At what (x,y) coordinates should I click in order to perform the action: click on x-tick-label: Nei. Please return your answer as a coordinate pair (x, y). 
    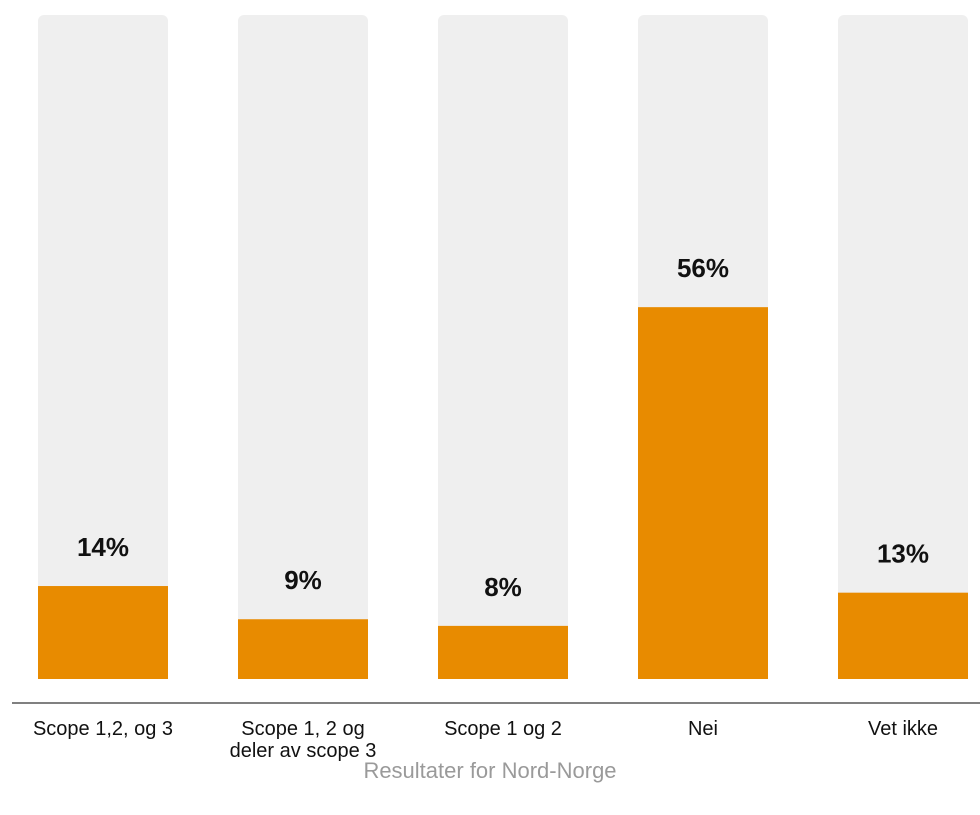
    Looking at the image, I should click on (703, 729).